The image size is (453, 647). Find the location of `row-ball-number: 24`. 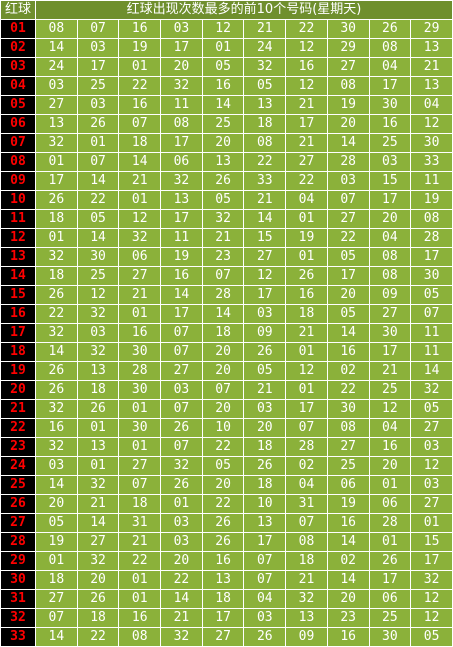

row-ball-number: 24 is located at coordinates (18, 466).